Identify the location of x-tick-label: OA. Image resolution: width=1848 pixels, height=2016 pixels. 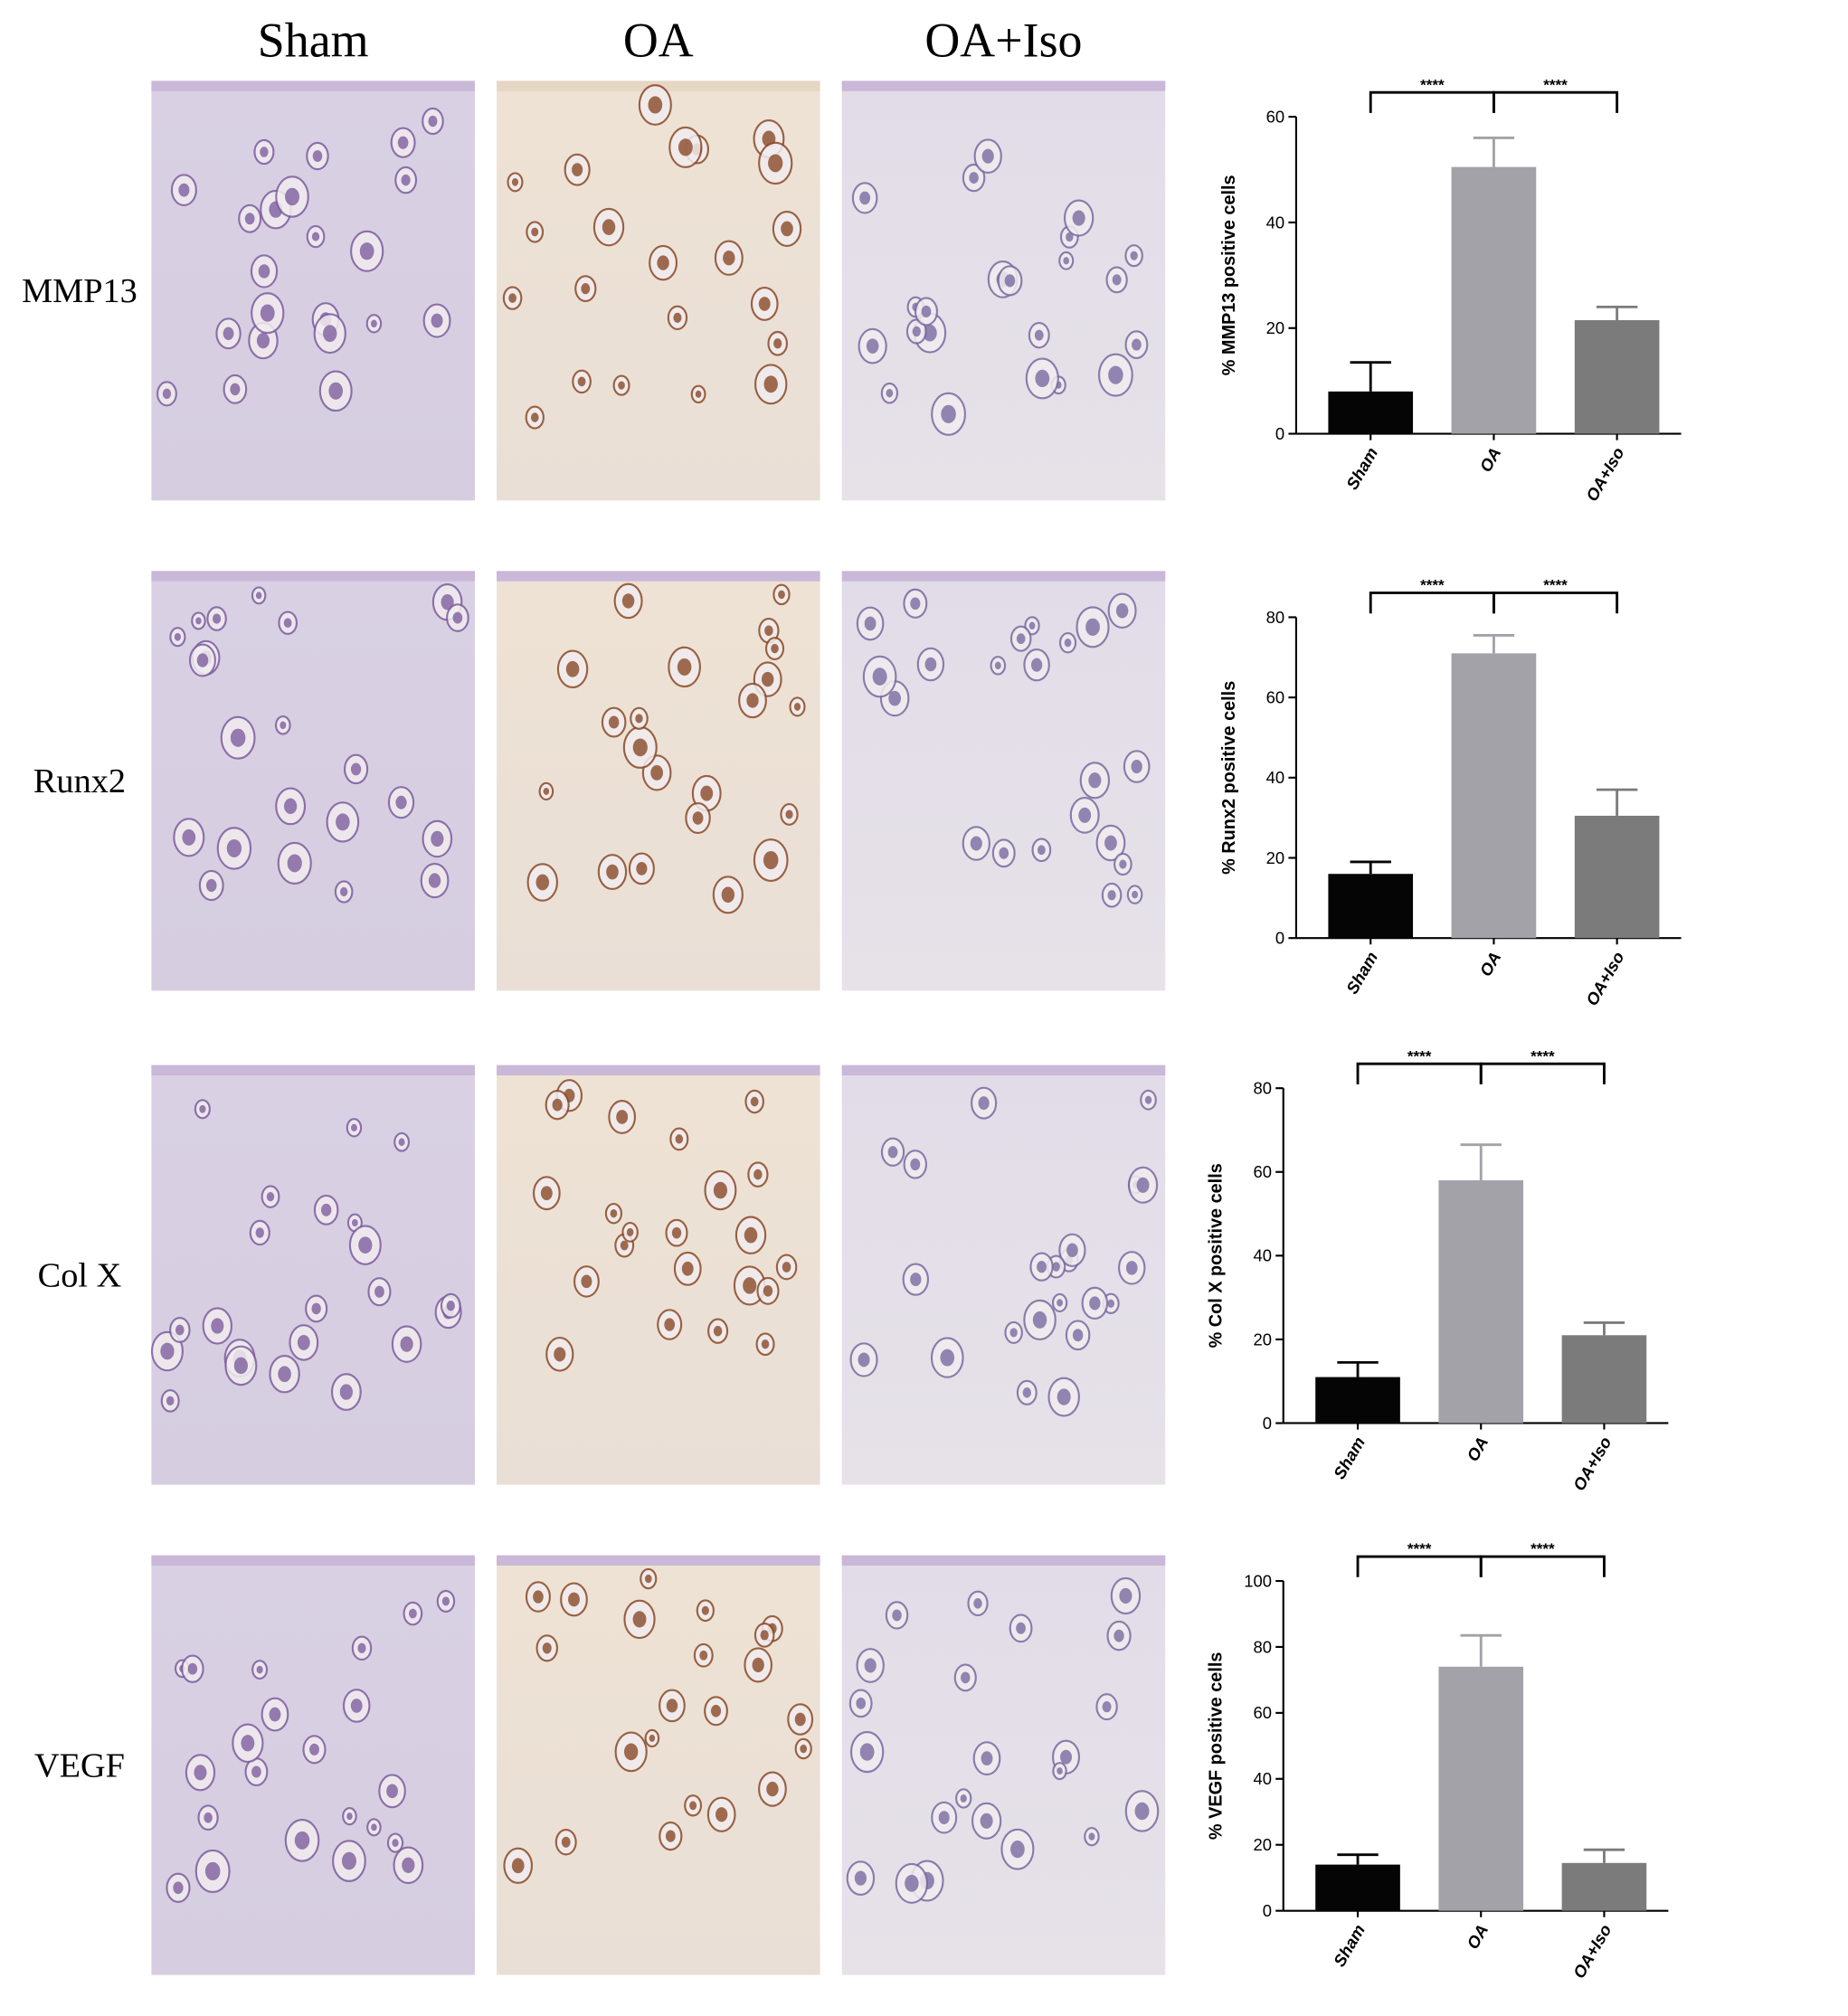
(1490, 459).